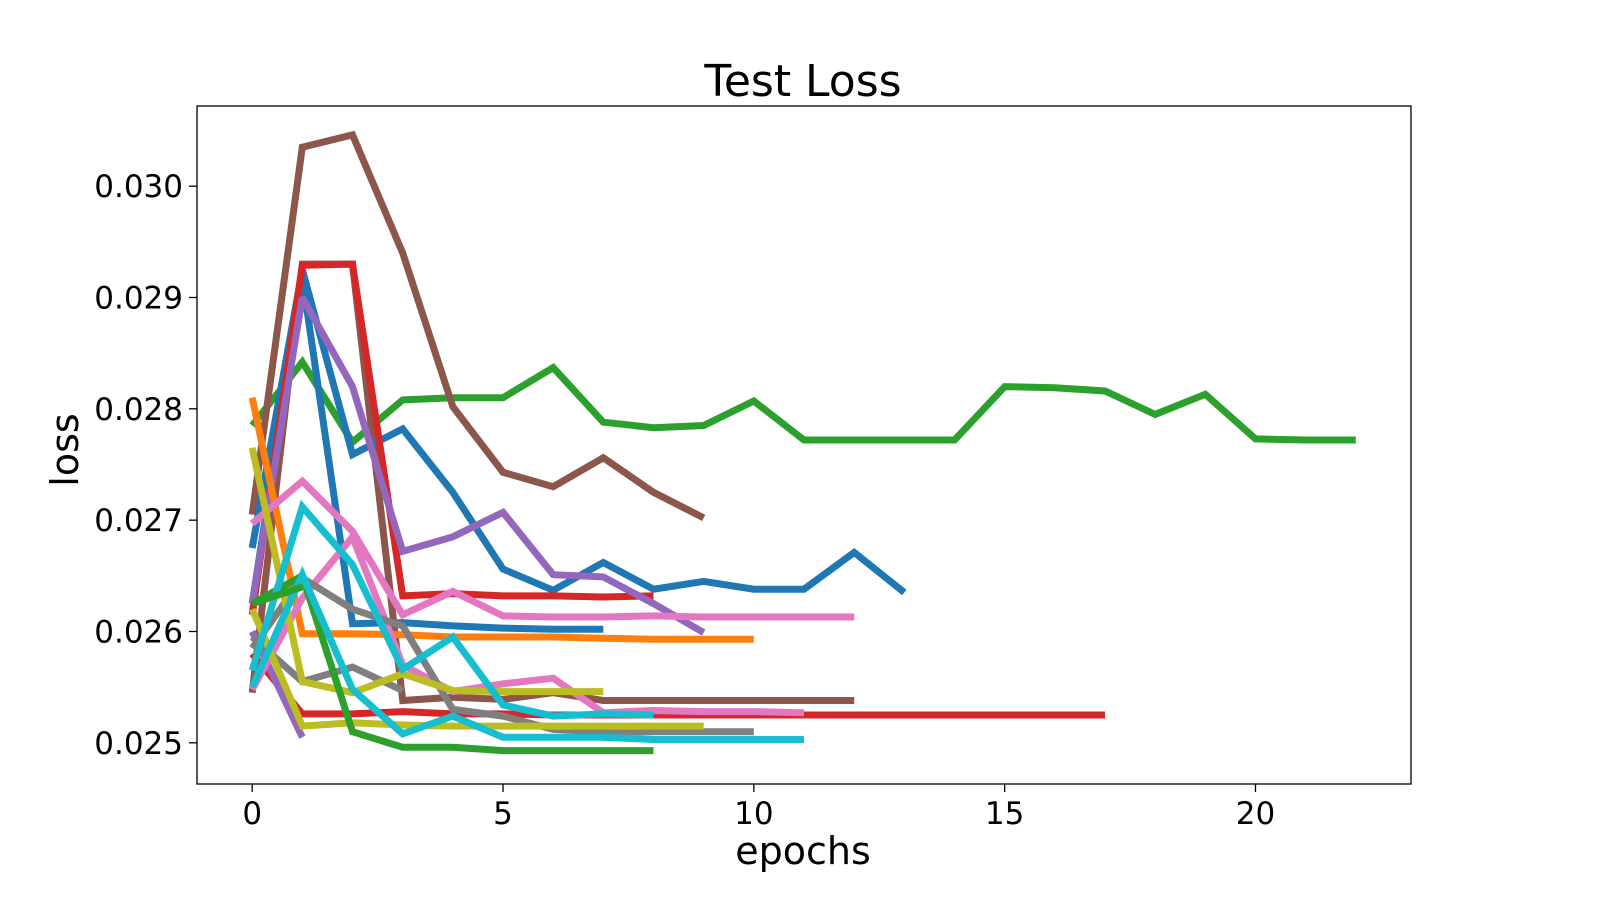 The height and width of the screenshot is (900, 1600). I want to click on y-axis-label: loss, so click(65, 449).